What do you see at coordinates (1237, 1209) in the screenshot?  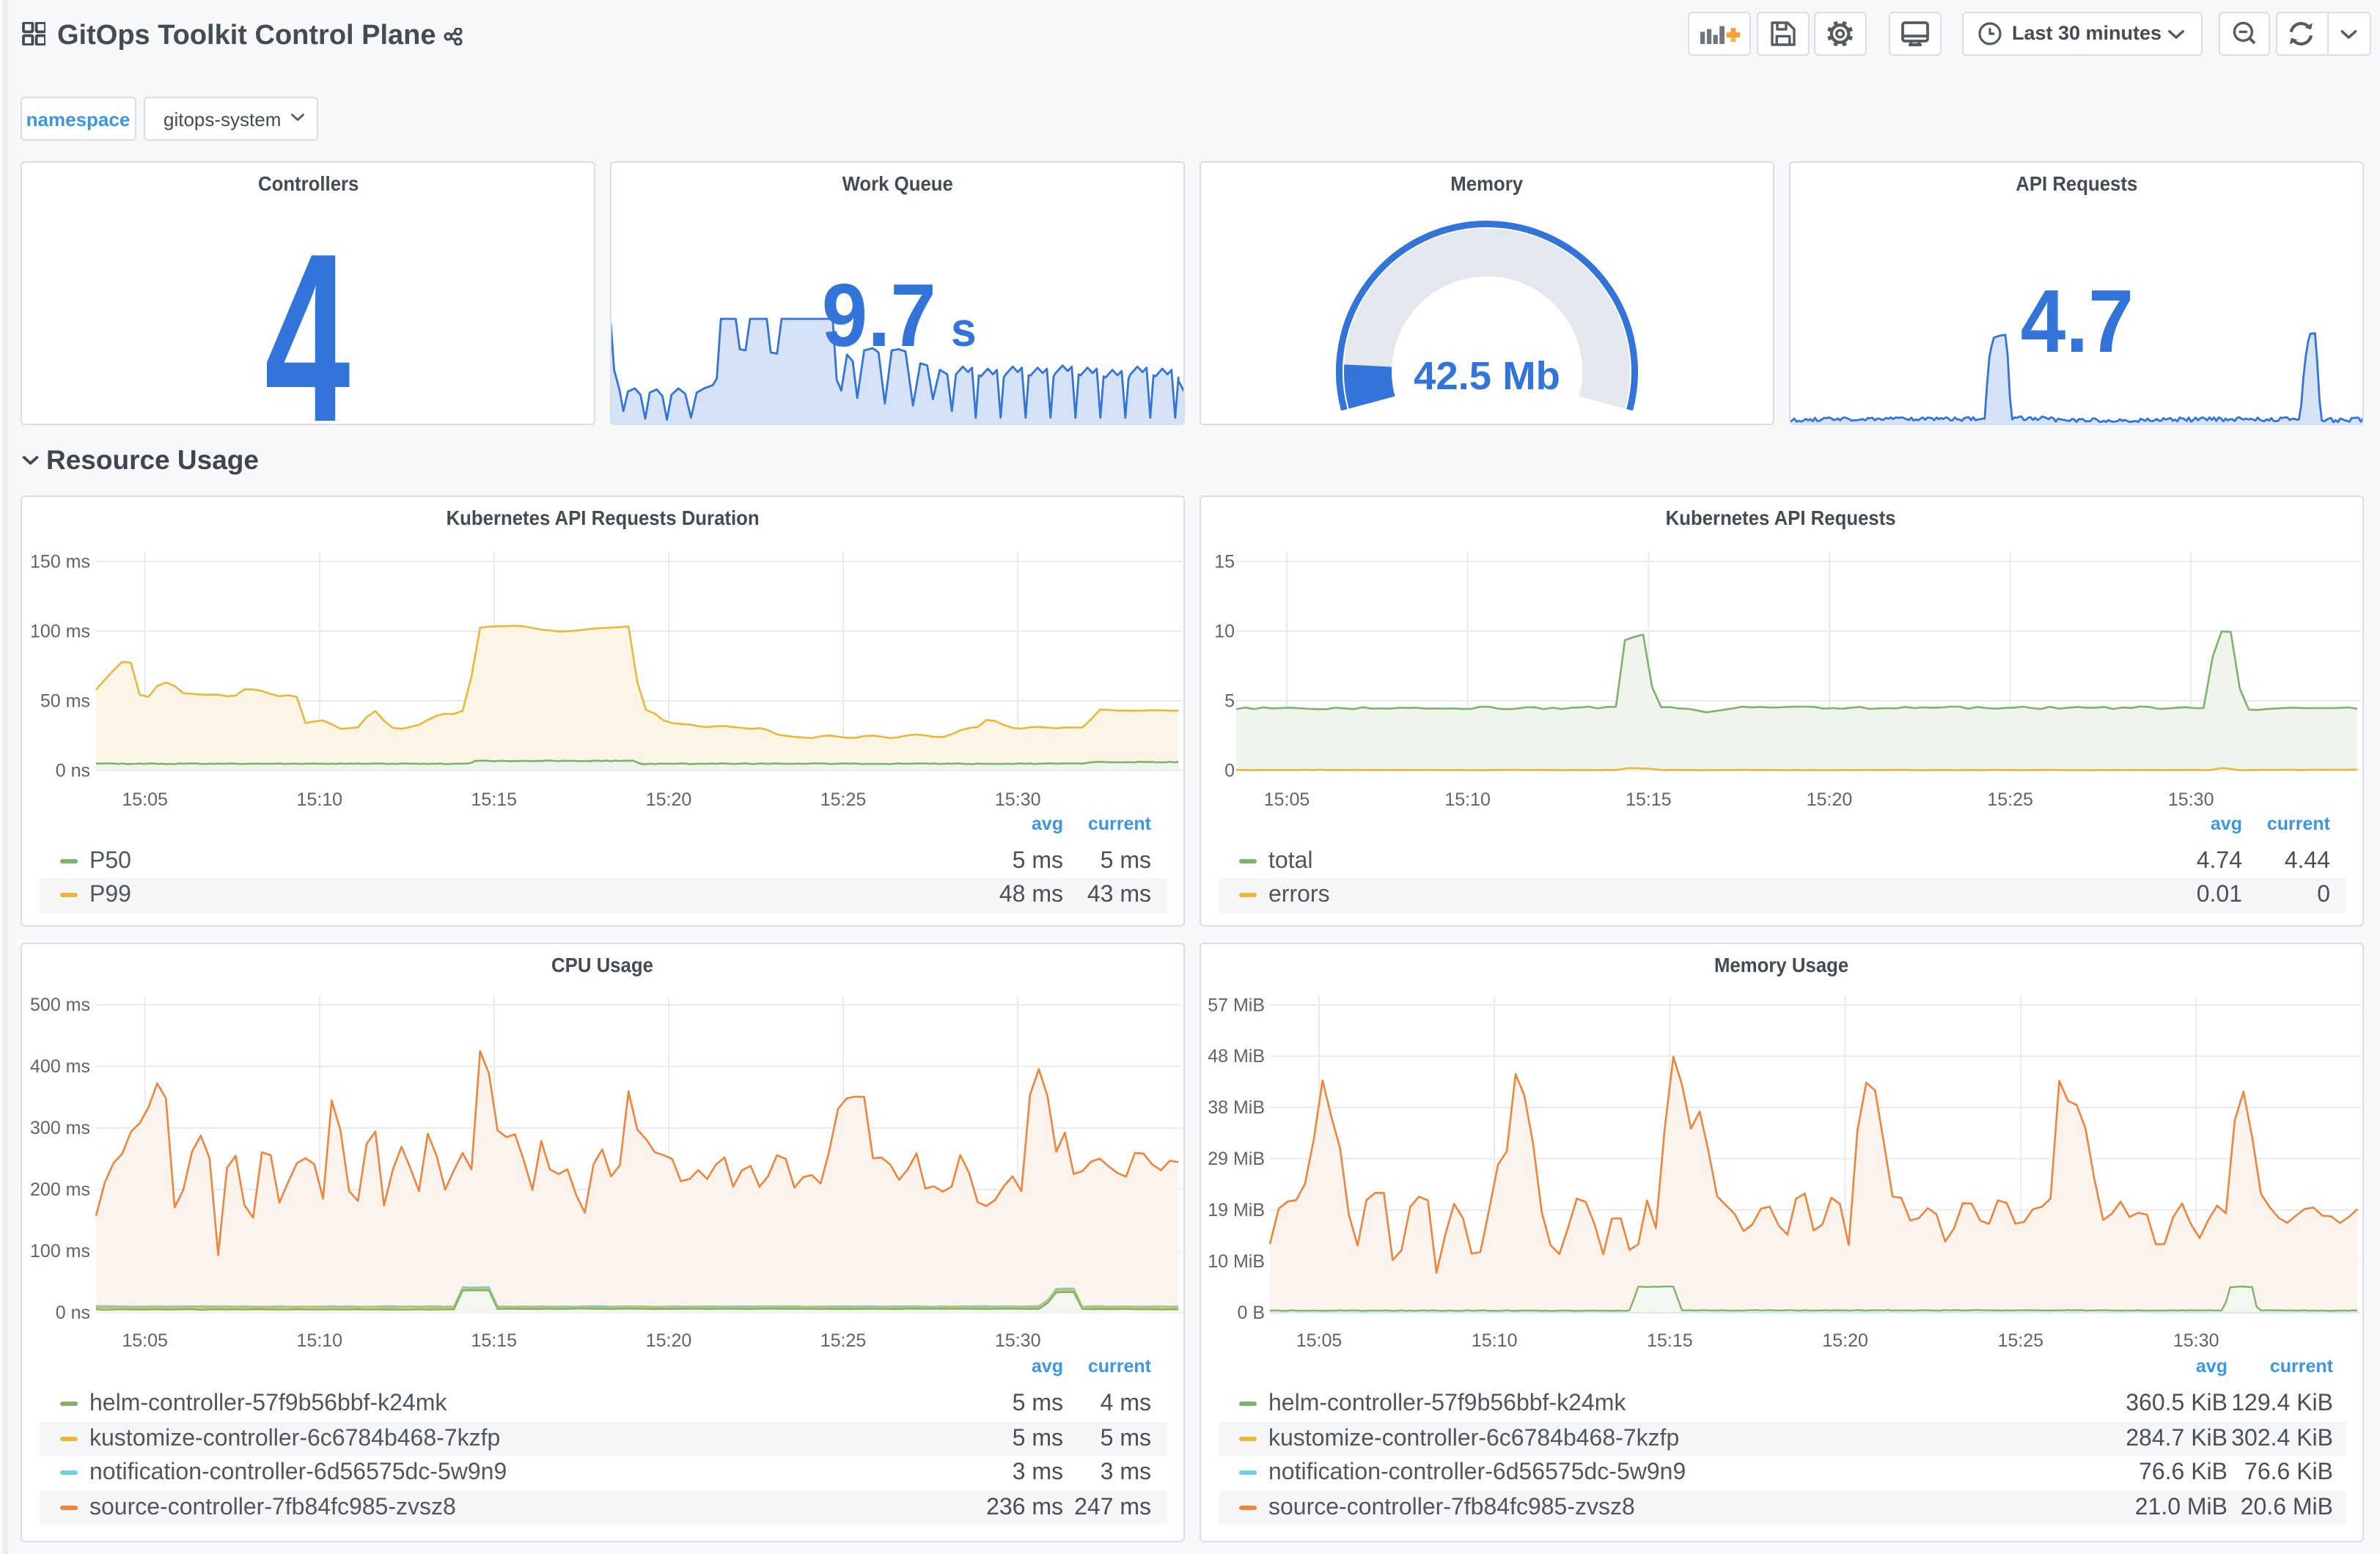 I see `svg-text: 19 MiB` at bounding box center [1237, 1209].